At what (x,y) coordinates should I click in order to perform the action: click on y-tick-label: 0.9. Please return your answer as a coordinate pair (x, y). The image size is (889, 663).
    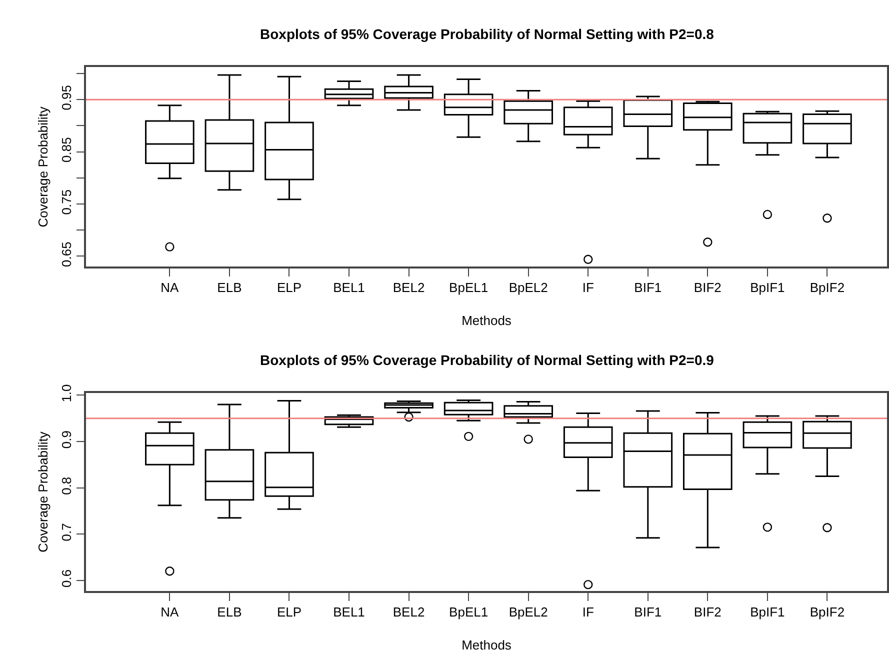
    Looking at the image, I should click on (66, 439).